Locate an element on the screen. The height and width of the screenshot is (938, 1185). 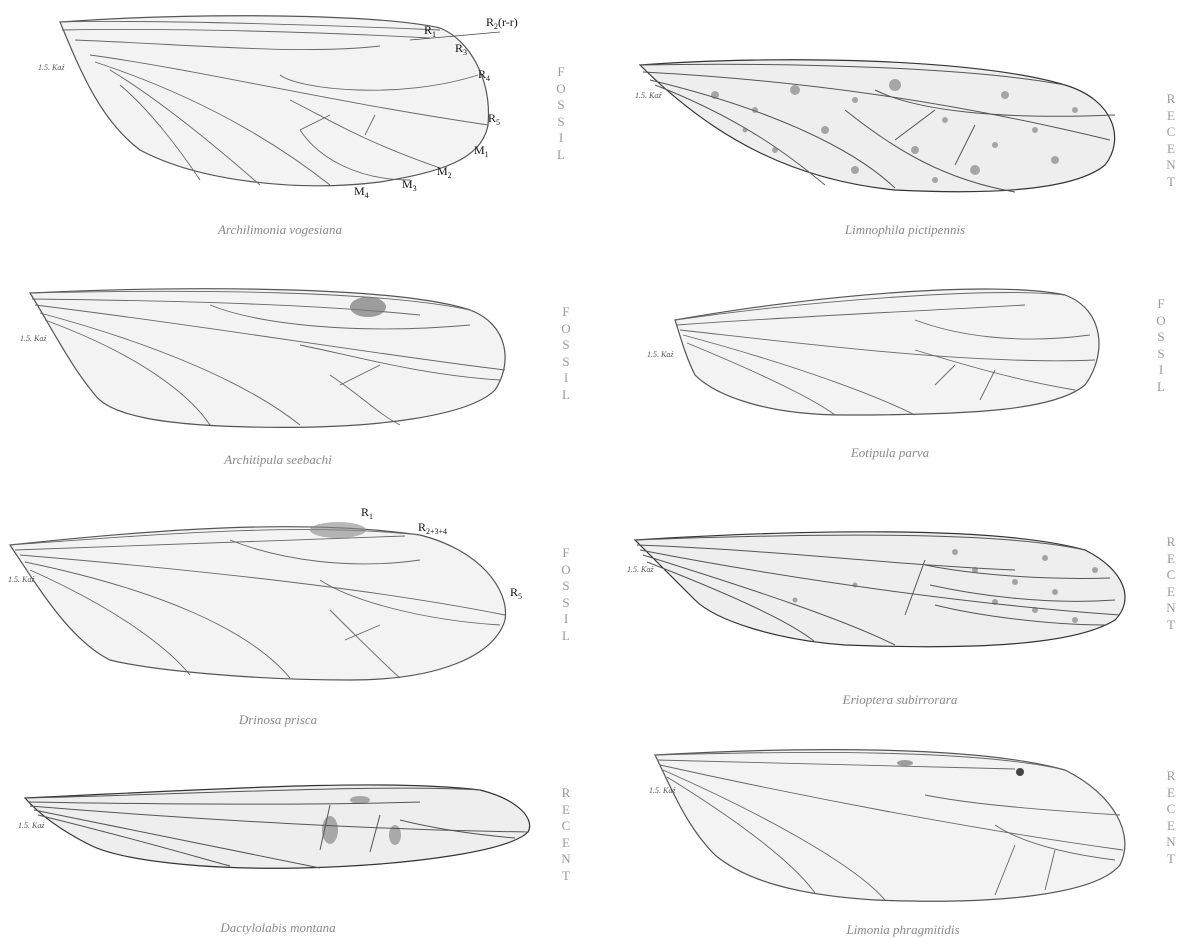
wing-drawing-architipula: 1.5. Kaź is located at coordinates (263, 358).